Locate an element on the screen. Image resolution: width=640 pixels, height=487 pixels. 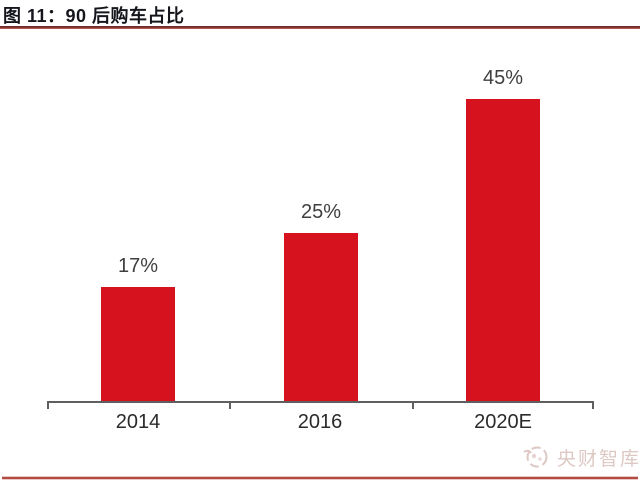
value-label: 17% is located at coordinates (138, 266).